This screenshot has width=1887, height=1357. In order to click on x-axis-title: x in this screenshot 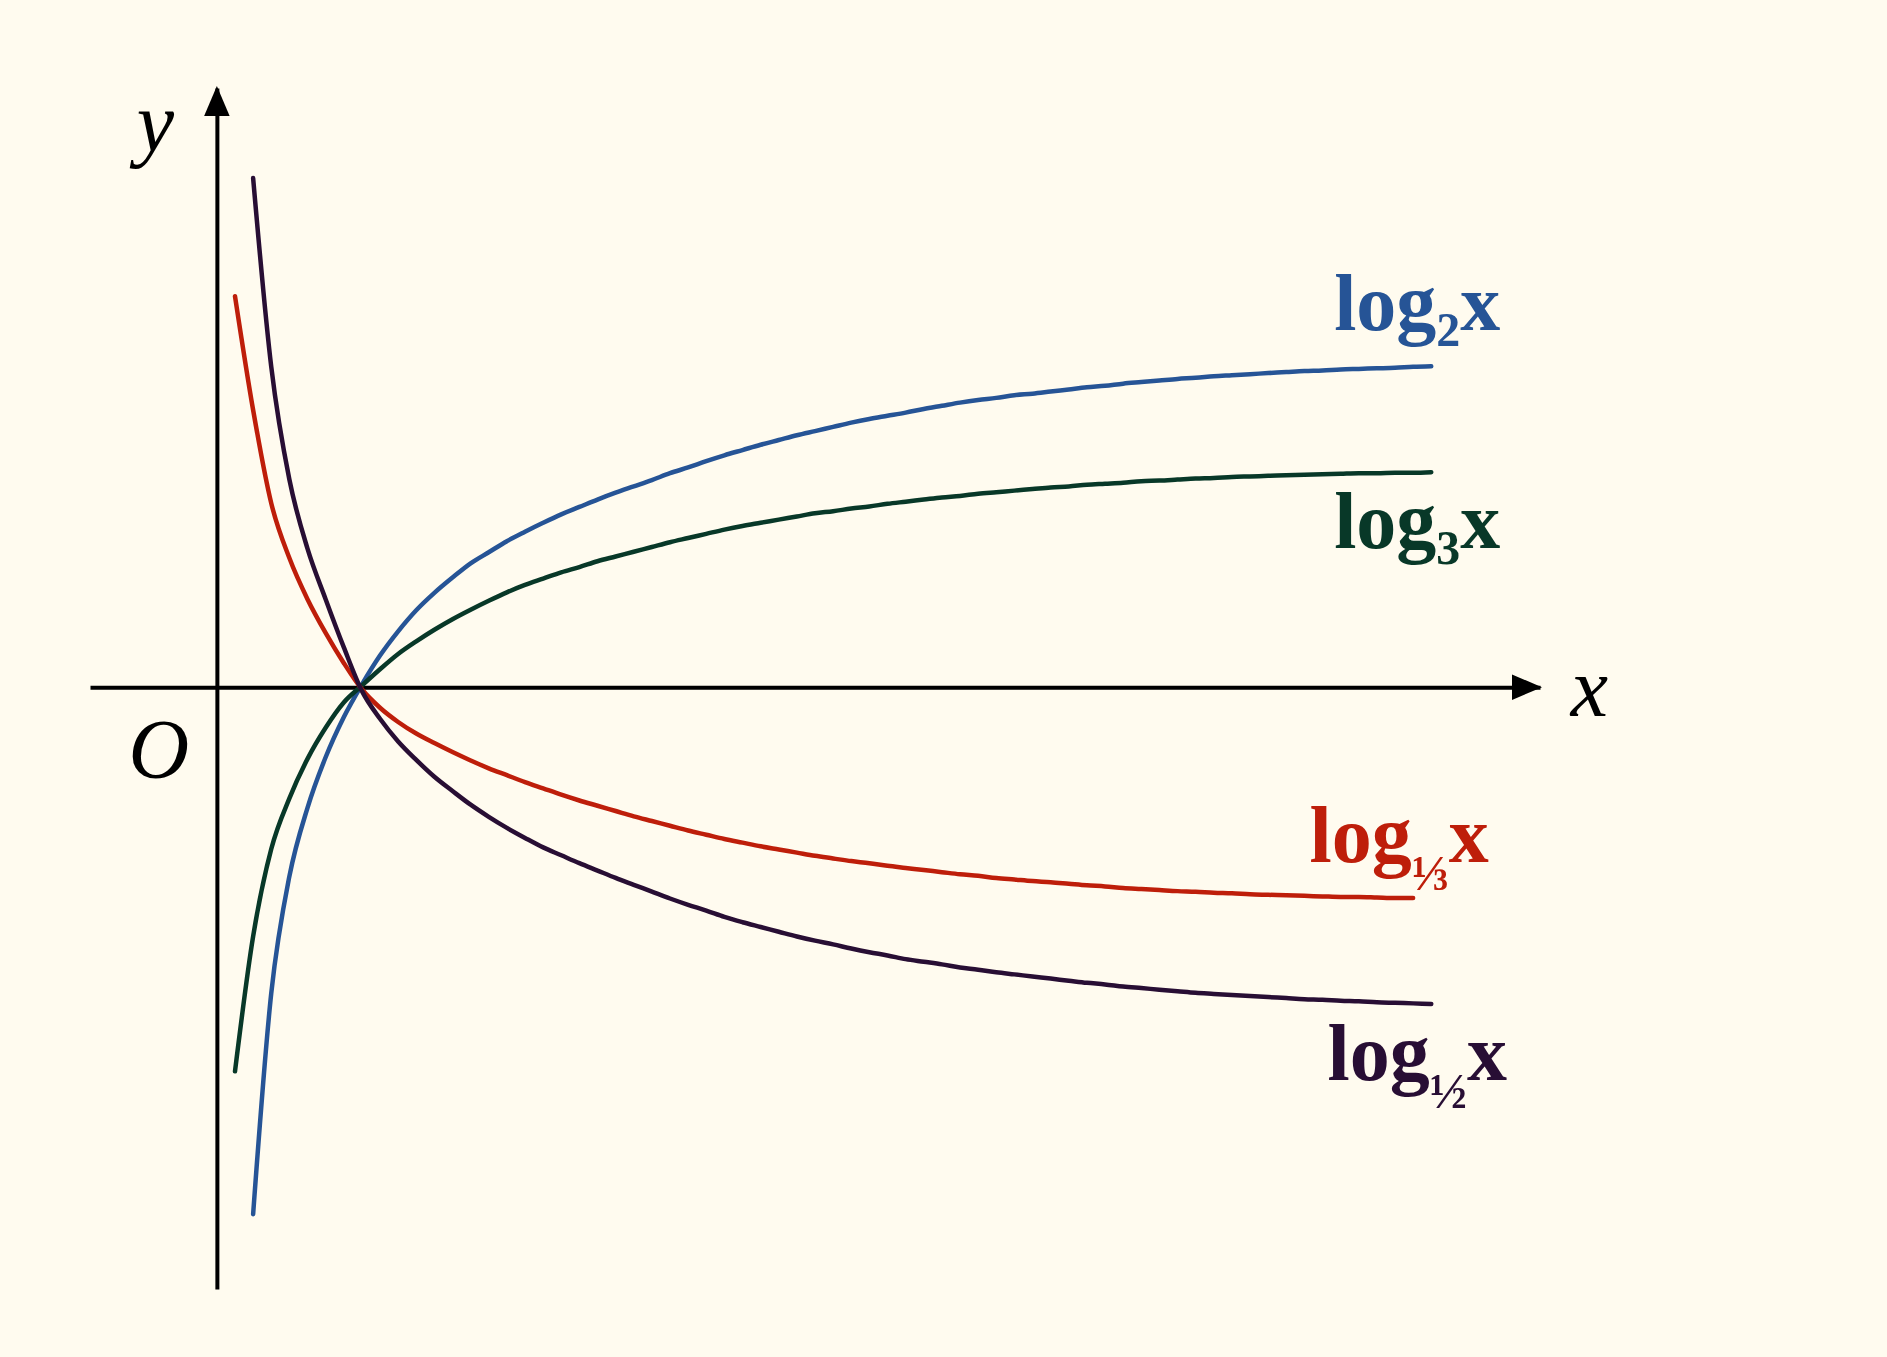, I will do `click(1588, 687)`.